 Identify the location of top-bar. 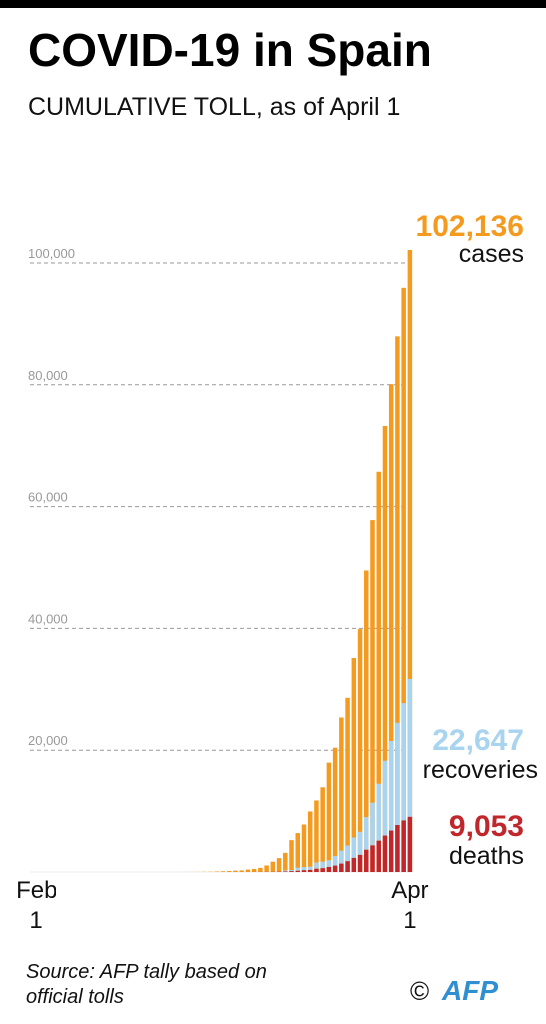
(273, 4).